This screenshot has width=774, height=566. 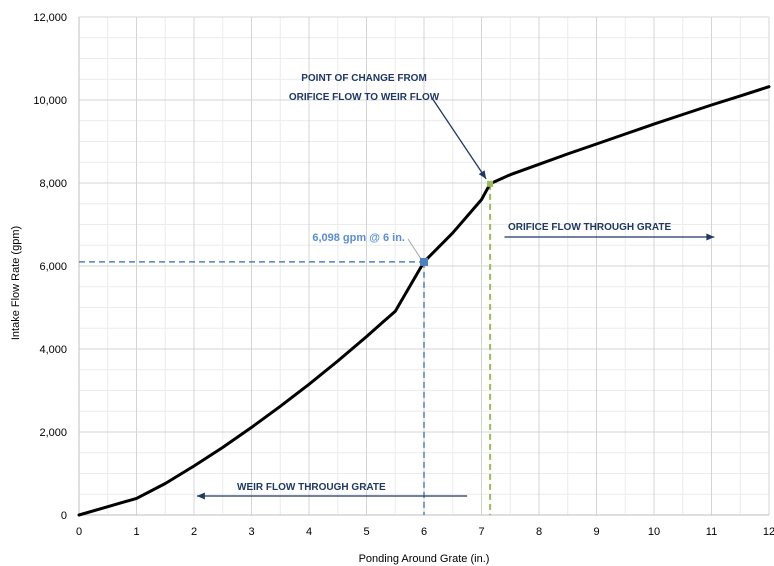 What do you see at coordinates (358, 238) in the screenshot?
I see `design-point-label: 6,098 gpm @ 6 in.` at bounding box center [358, 238].